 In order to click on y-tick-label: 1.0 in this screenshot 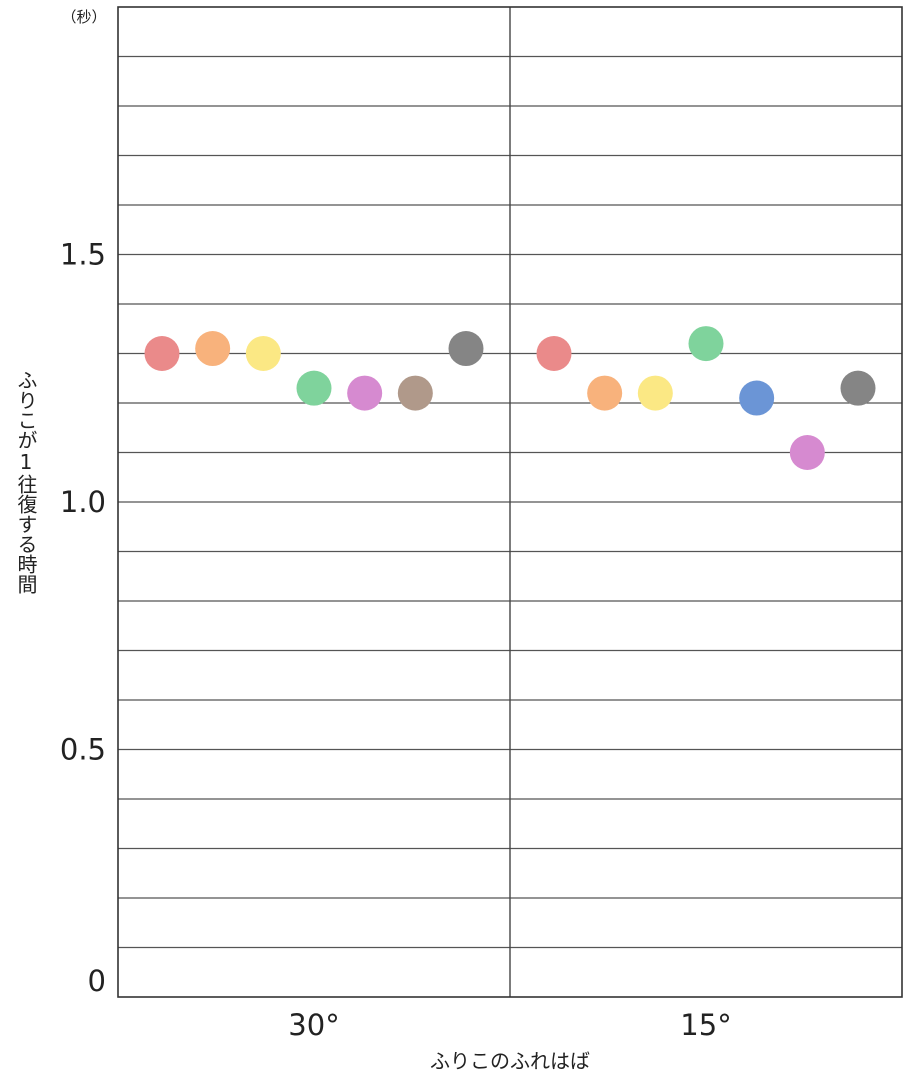, I will do `click(83, 502)`.